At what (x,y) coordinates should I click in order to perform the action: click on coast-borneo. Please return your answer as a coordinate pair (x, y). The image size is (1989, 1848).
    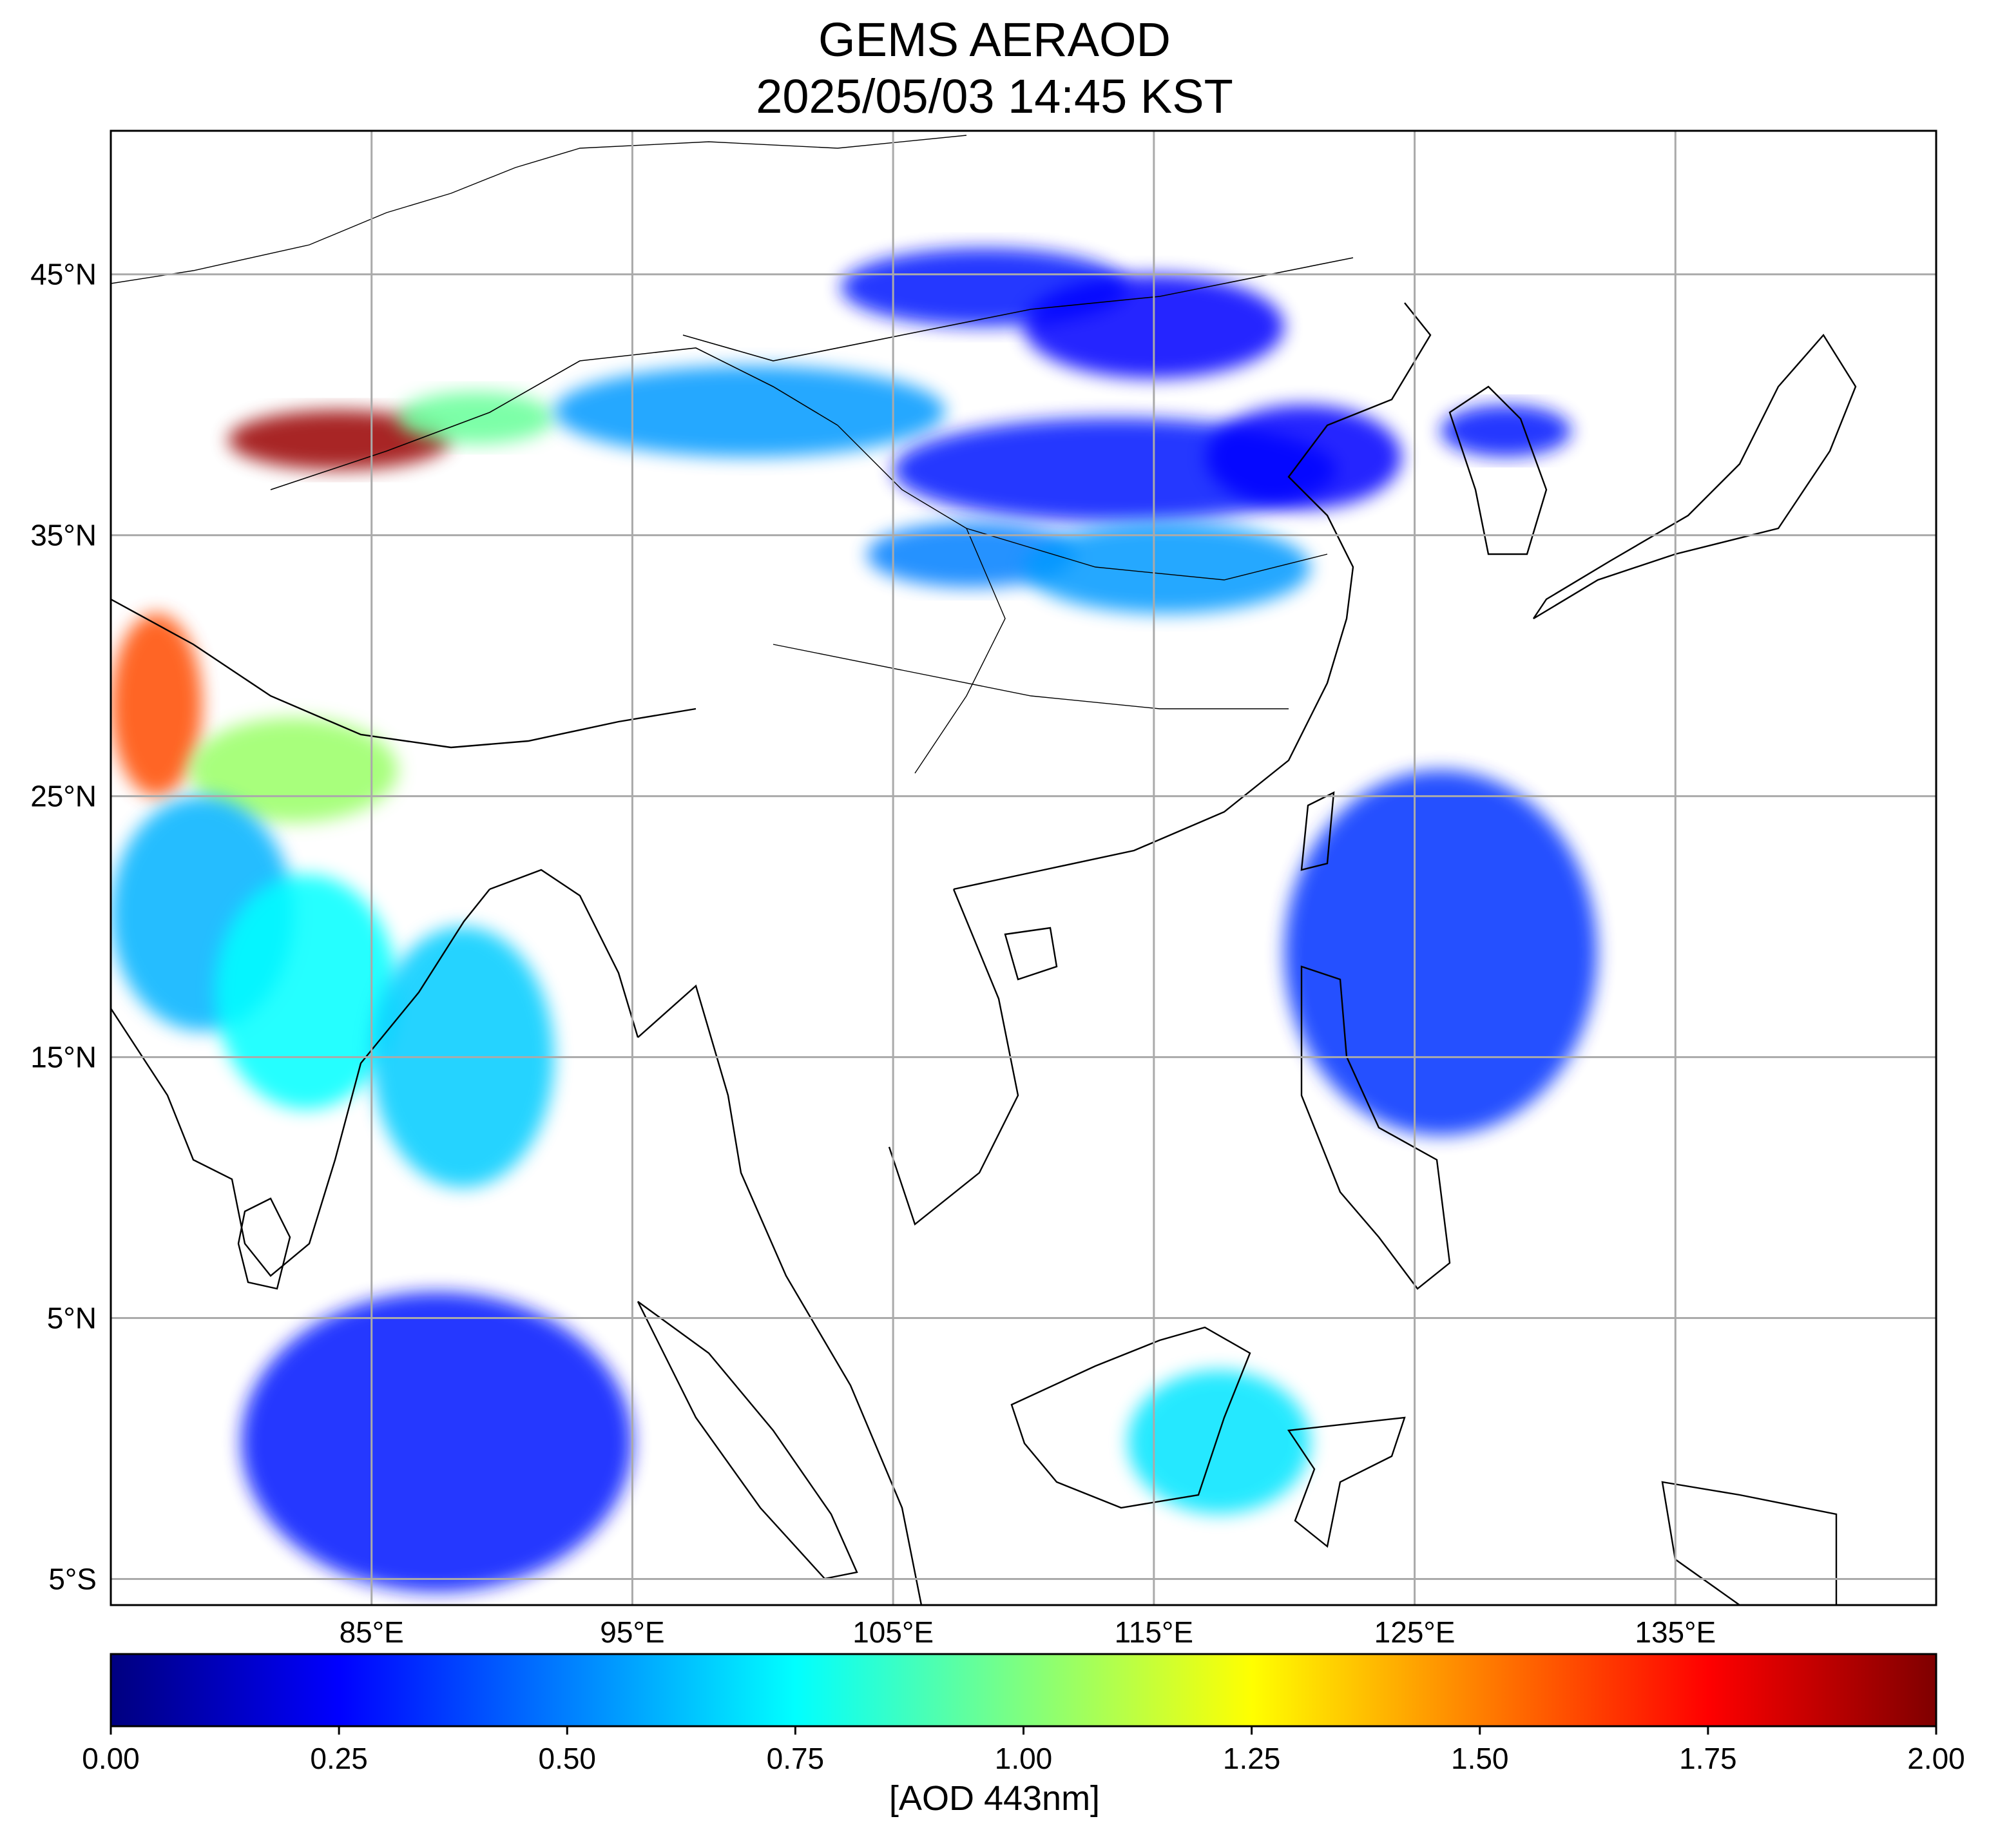
    Looking at the image, I should click on (1130, 1417).